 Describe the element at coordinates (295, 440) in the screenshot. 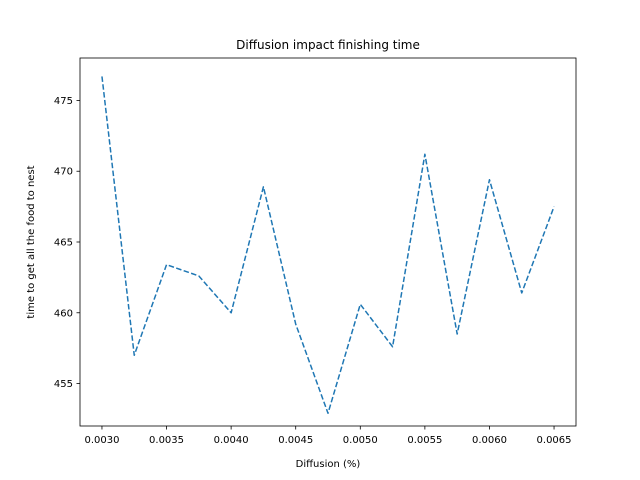

I see `x-tick-label: 0.0045` at that location.